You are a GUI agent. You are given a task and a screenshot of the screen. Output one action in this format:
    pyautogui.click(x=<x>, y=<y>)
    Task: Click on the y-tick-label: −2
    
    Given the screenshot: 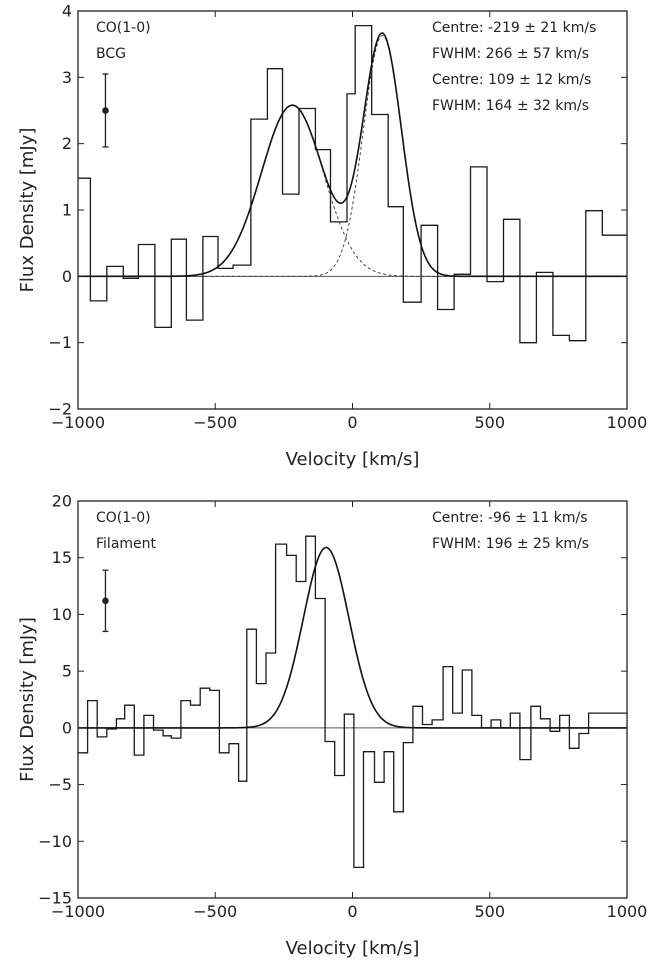 What is the action you would take?
    pyautogui.click(x=60, y=409)
    